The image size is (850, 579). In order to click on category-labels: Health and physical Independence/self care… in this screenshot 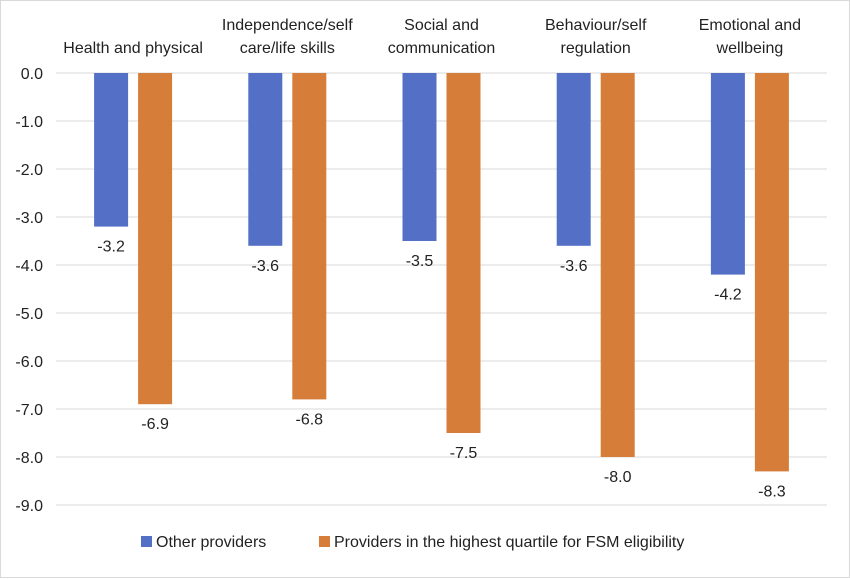, I will do `click(432, 37)`.